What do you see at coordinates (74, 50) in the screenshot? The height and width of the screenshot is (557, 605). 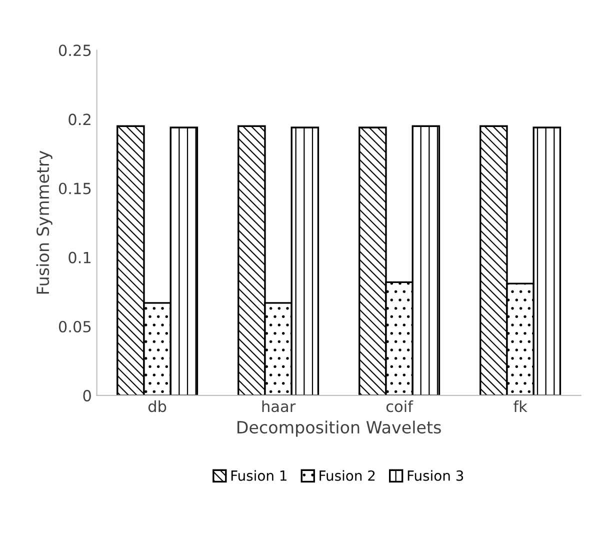 I see `y-tick-label: 0.25` at bounding box center [74, 50].